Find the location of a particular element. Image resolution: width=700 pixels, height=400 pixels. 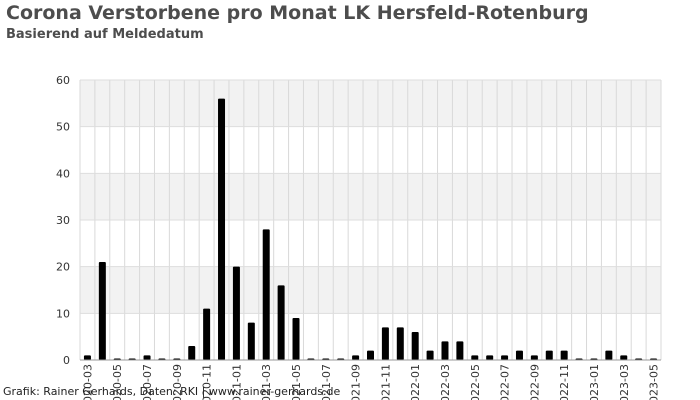

x-tick-label: 2022-05 is located at coordinates (475, 382).